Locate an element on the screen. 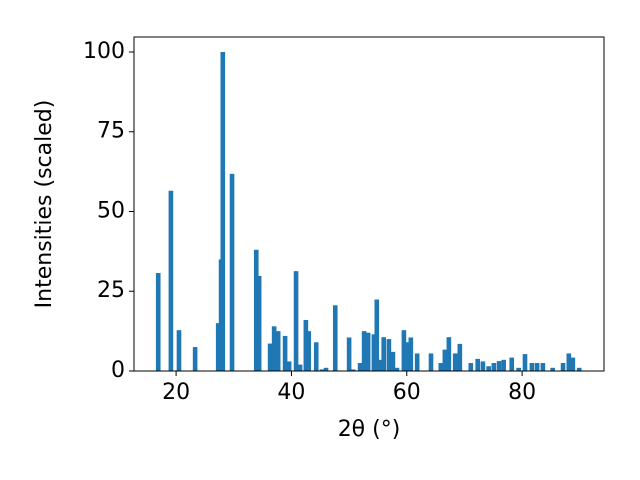 Image resolution: width=640 pixels, height=480 pixels. x-axis-label: 2θ (°) is located at coordinates (369, 429).